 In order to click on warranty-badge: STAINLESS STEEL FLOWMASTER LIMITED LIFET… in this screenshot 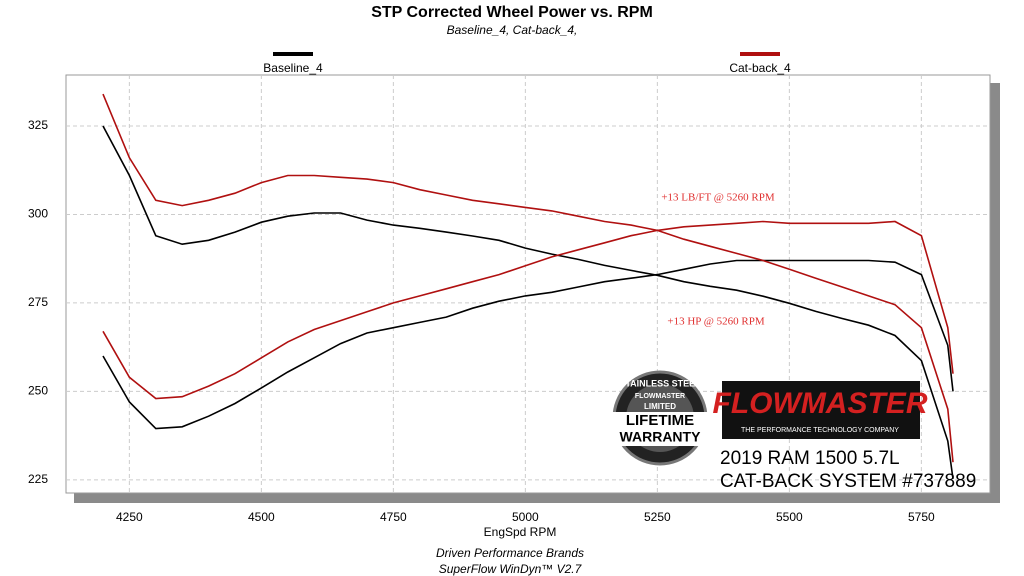, I will do `click(660, 418)`.